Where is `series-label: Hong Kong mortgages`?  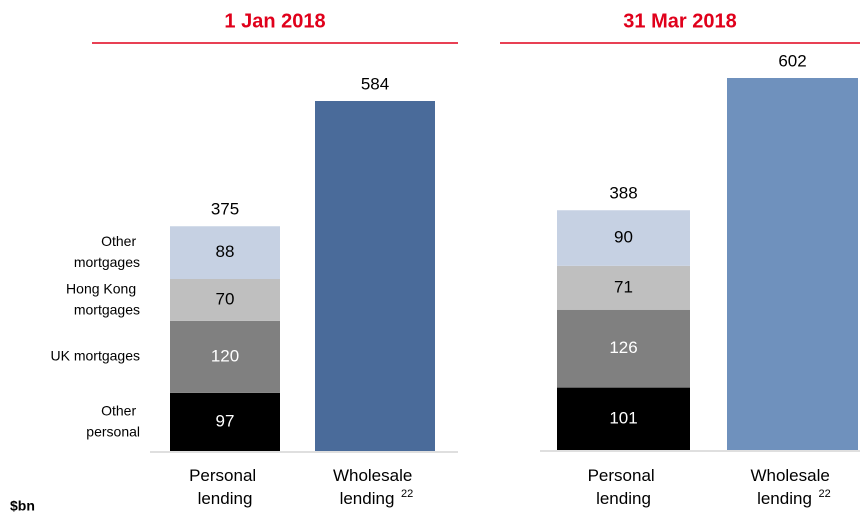
series-label: Hong Kong mortgages is located at coordinates (103, 298).